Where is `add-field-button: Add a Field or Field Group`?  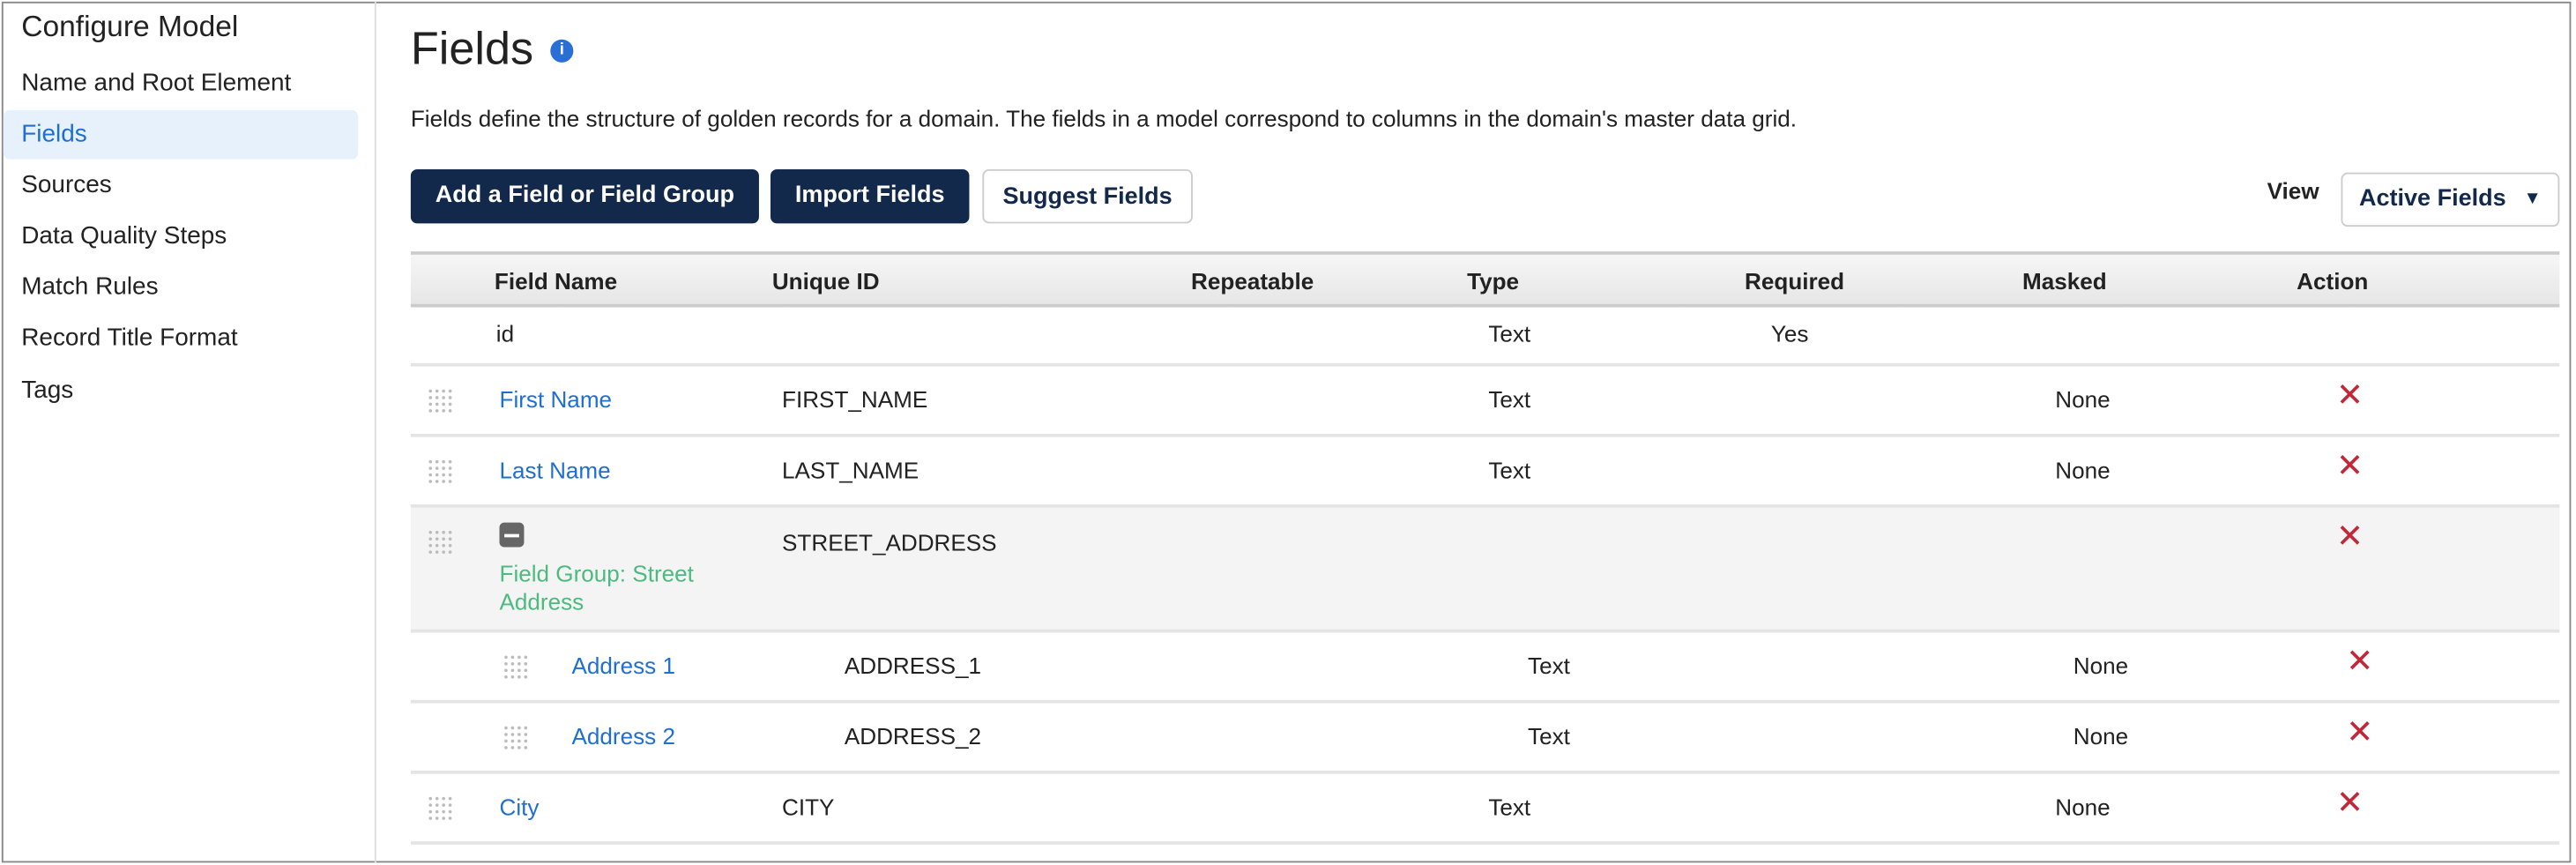 add-field-button: Add a Field or Field Group is located at coordinates (585, 196).